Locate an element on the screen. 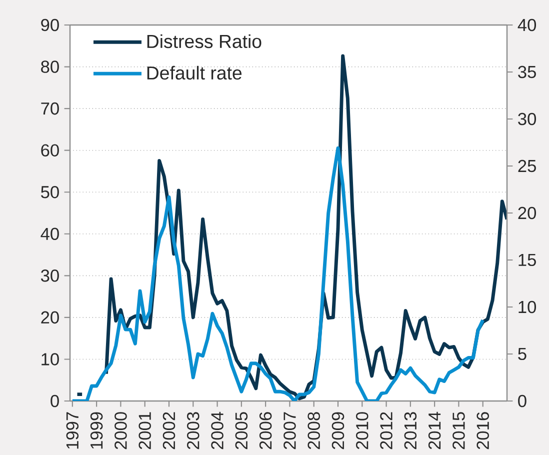 This screenshot has width=549, height=455. x-tick-label: 2004 is located at coordinates (217, 431).